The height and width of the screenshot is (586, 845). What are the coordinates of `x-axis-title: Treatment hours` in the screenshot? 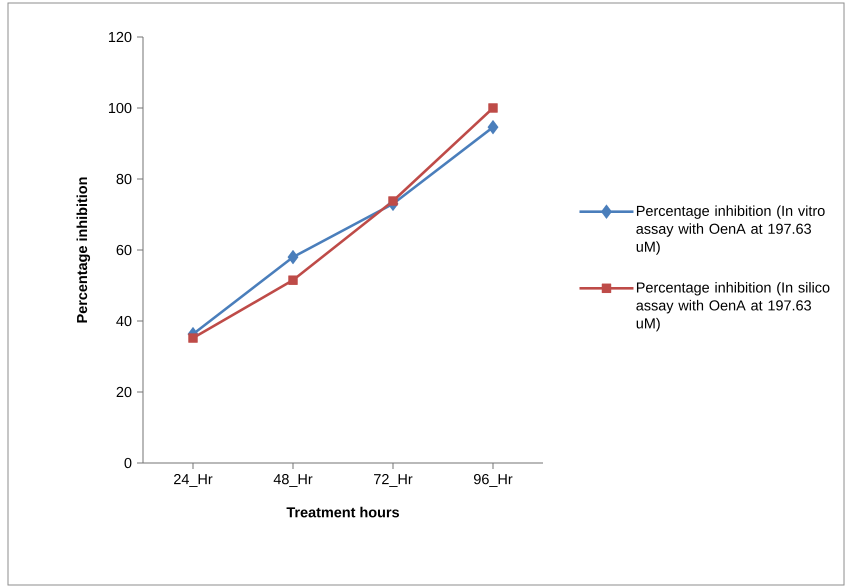 It's located at (342, 512).